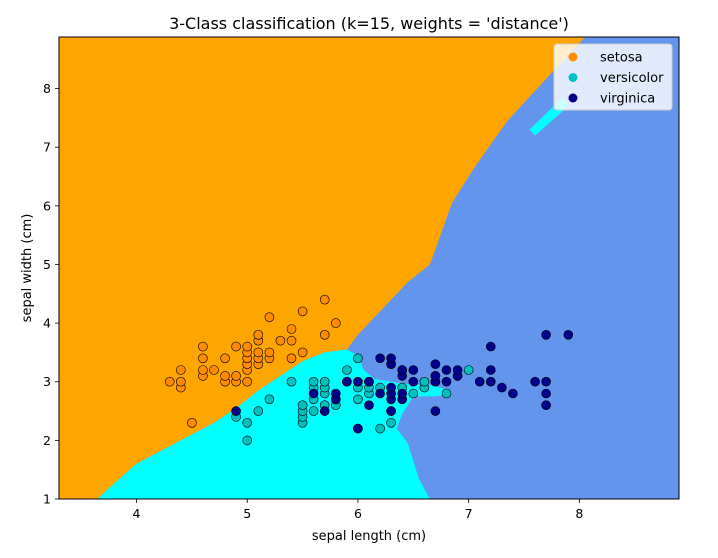 The image size is (718, 558). I want to click on legend-marker-virginica, so click(573, 98).